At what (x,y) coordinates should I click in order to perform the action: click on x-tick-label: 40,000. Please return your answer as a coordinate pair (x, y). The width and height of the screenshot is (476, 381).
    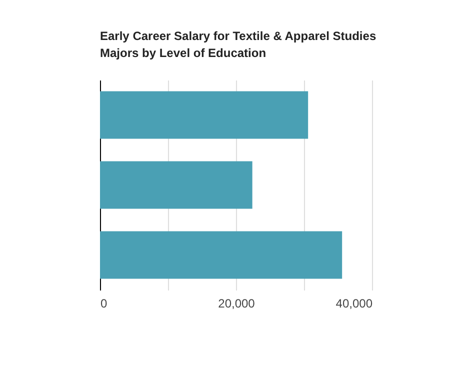
    Looking at the image, I should click on (354, 303).